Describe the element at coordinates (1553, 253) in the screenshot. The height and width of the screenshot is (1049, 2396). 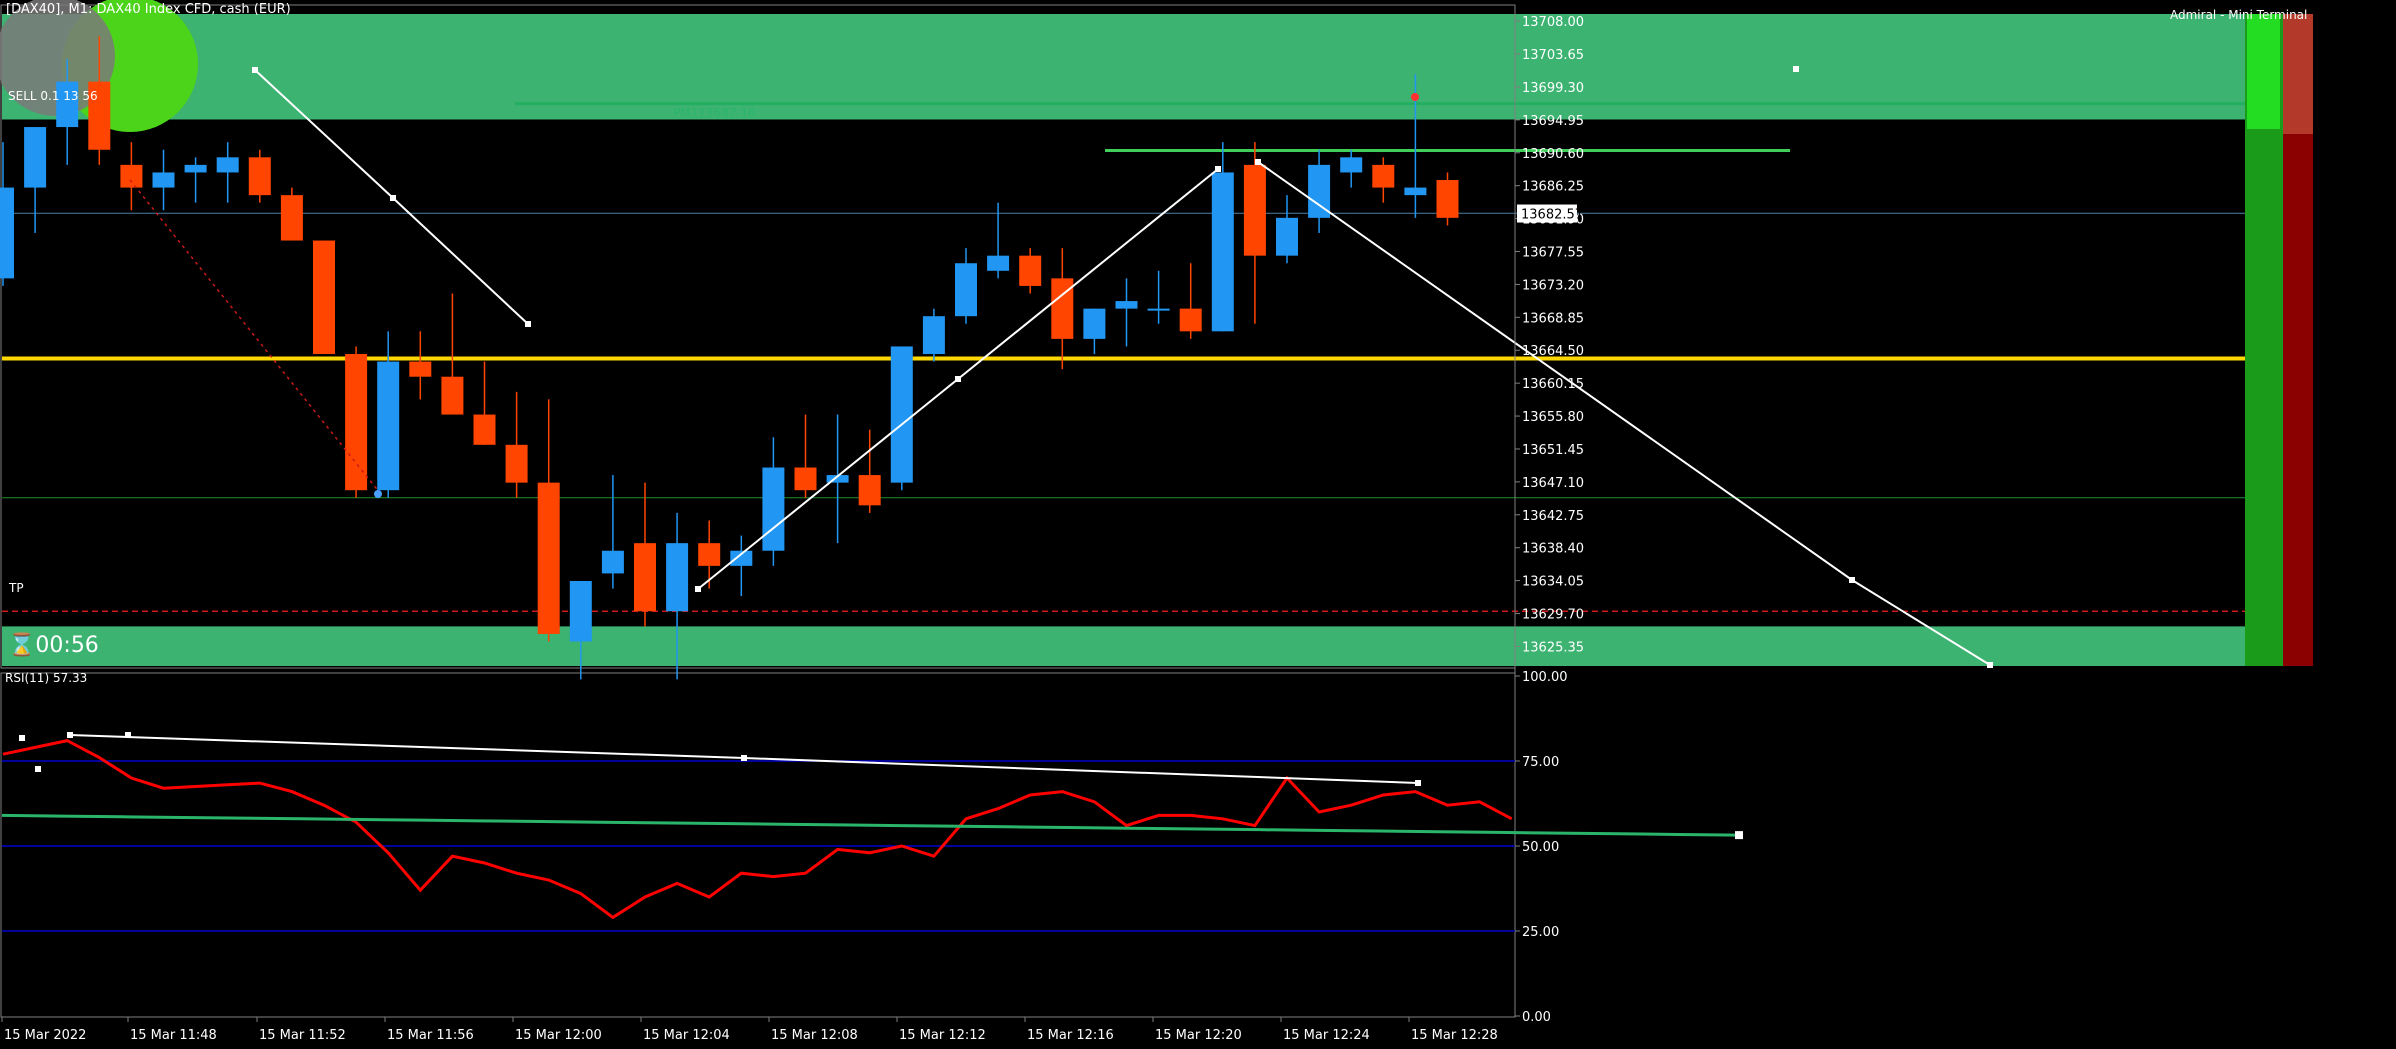
I see `price-tick-label: 13677.55` at that location.